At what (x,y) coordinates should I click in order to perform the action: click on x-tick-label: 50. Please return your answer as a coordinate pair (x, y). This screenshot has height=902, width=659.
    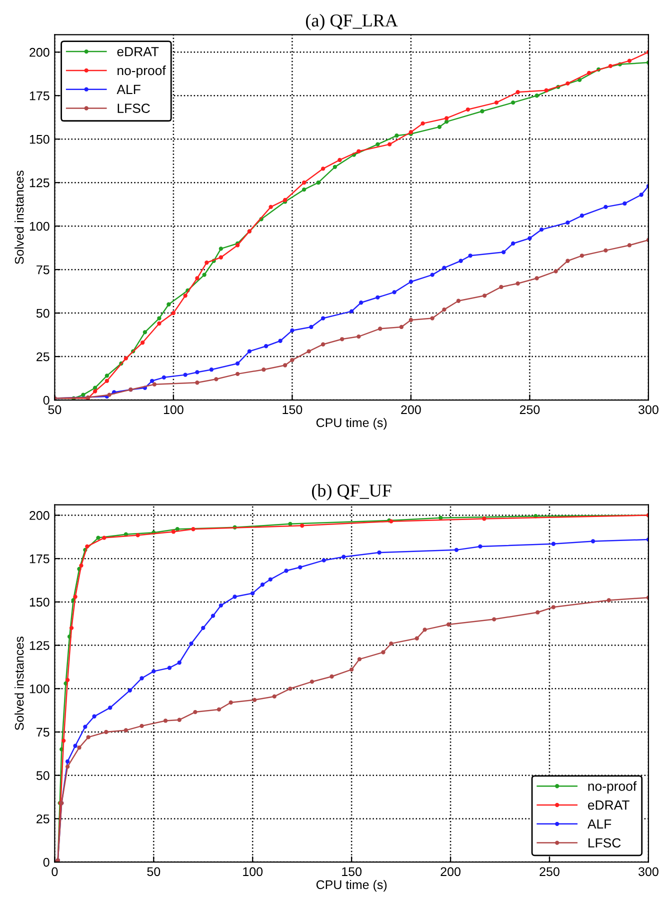
    Looking at the image, I should click on (153, 871).